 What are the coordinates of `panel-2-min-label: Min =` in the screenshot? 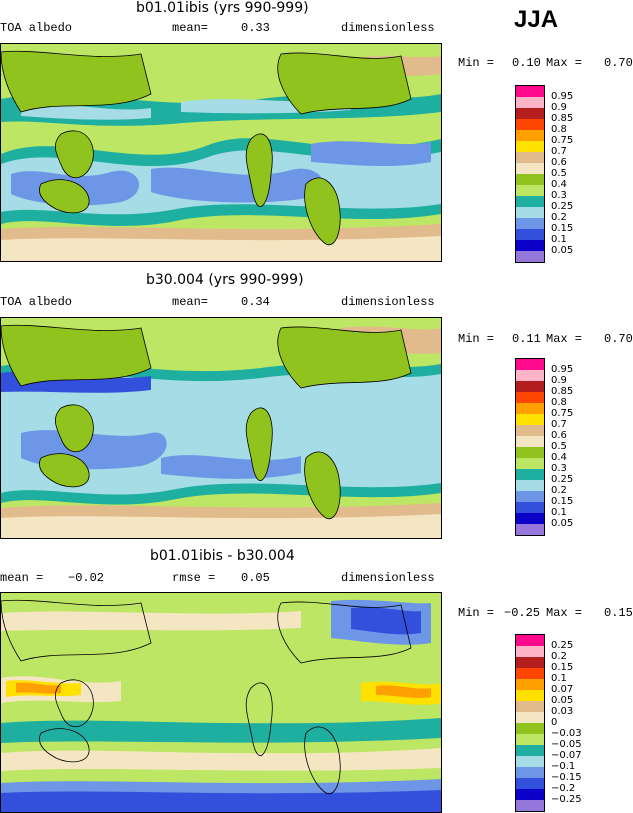 It's located at (476, 339).